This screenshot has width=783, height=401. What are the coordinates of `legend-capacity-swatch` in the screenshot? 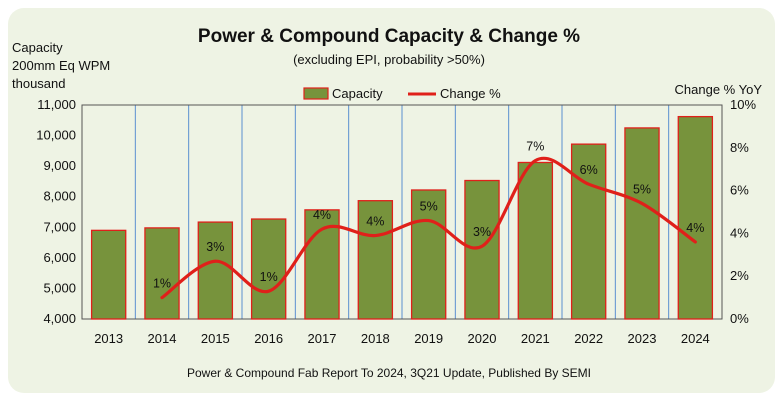 It's located at (316, 93).